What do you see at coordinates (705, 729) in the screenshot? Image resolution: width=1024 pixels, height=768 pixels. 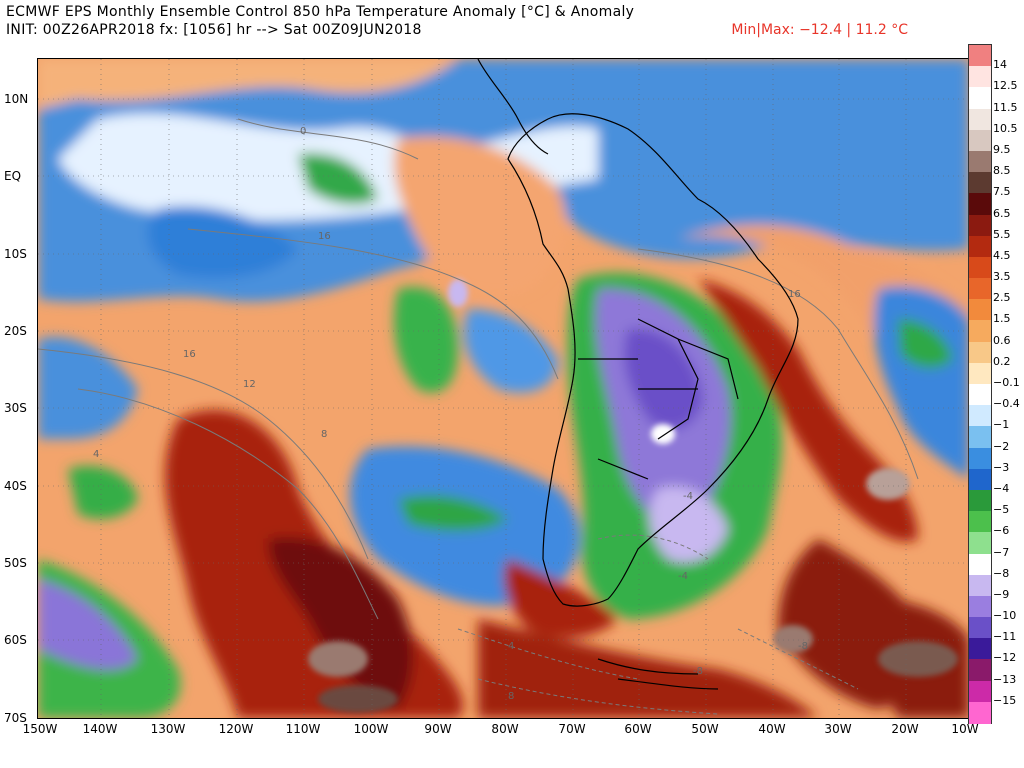 I see `lon-label: 50W` at bounding box center [705, 729].